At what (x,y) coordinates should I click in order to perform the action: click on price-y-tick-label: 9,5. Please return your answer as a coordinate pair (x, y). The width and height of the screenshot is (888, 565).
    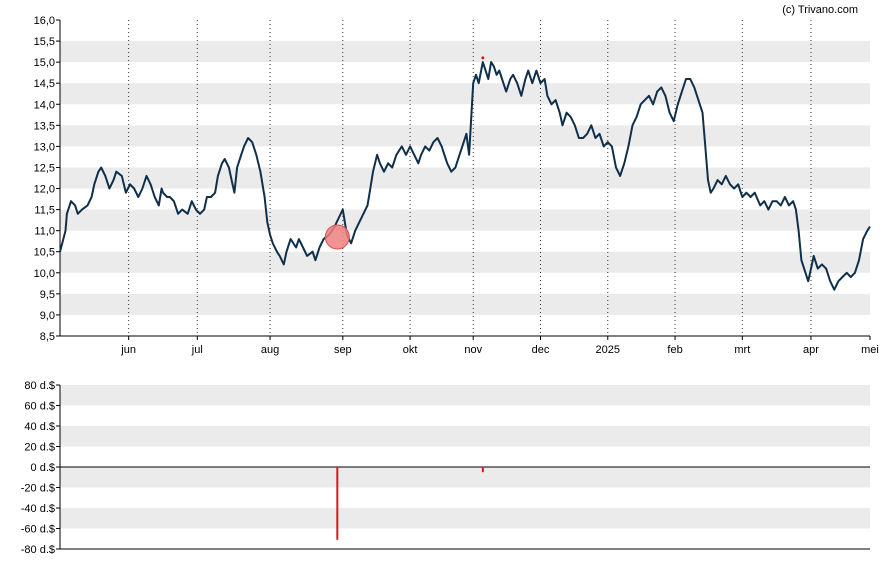
    Looking at the image, I should click on (47, 295).